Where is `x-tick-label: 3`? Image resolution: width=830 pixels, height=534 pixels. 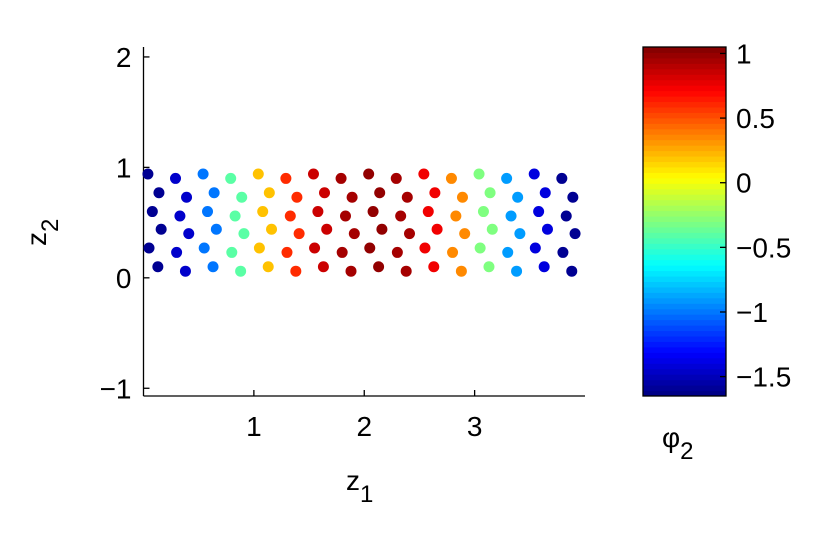
x-tick-label: 3 is located at coordinates (475, 426).